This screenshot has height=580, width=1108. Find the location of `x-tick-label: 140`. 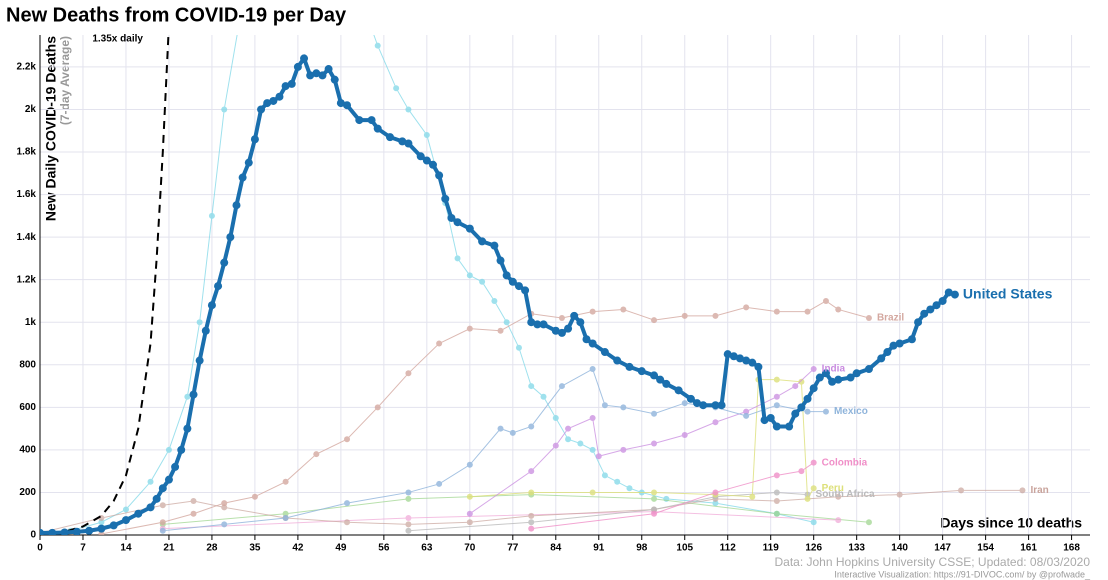

x-tick-label: 140 is located at coordinates (899, 548).